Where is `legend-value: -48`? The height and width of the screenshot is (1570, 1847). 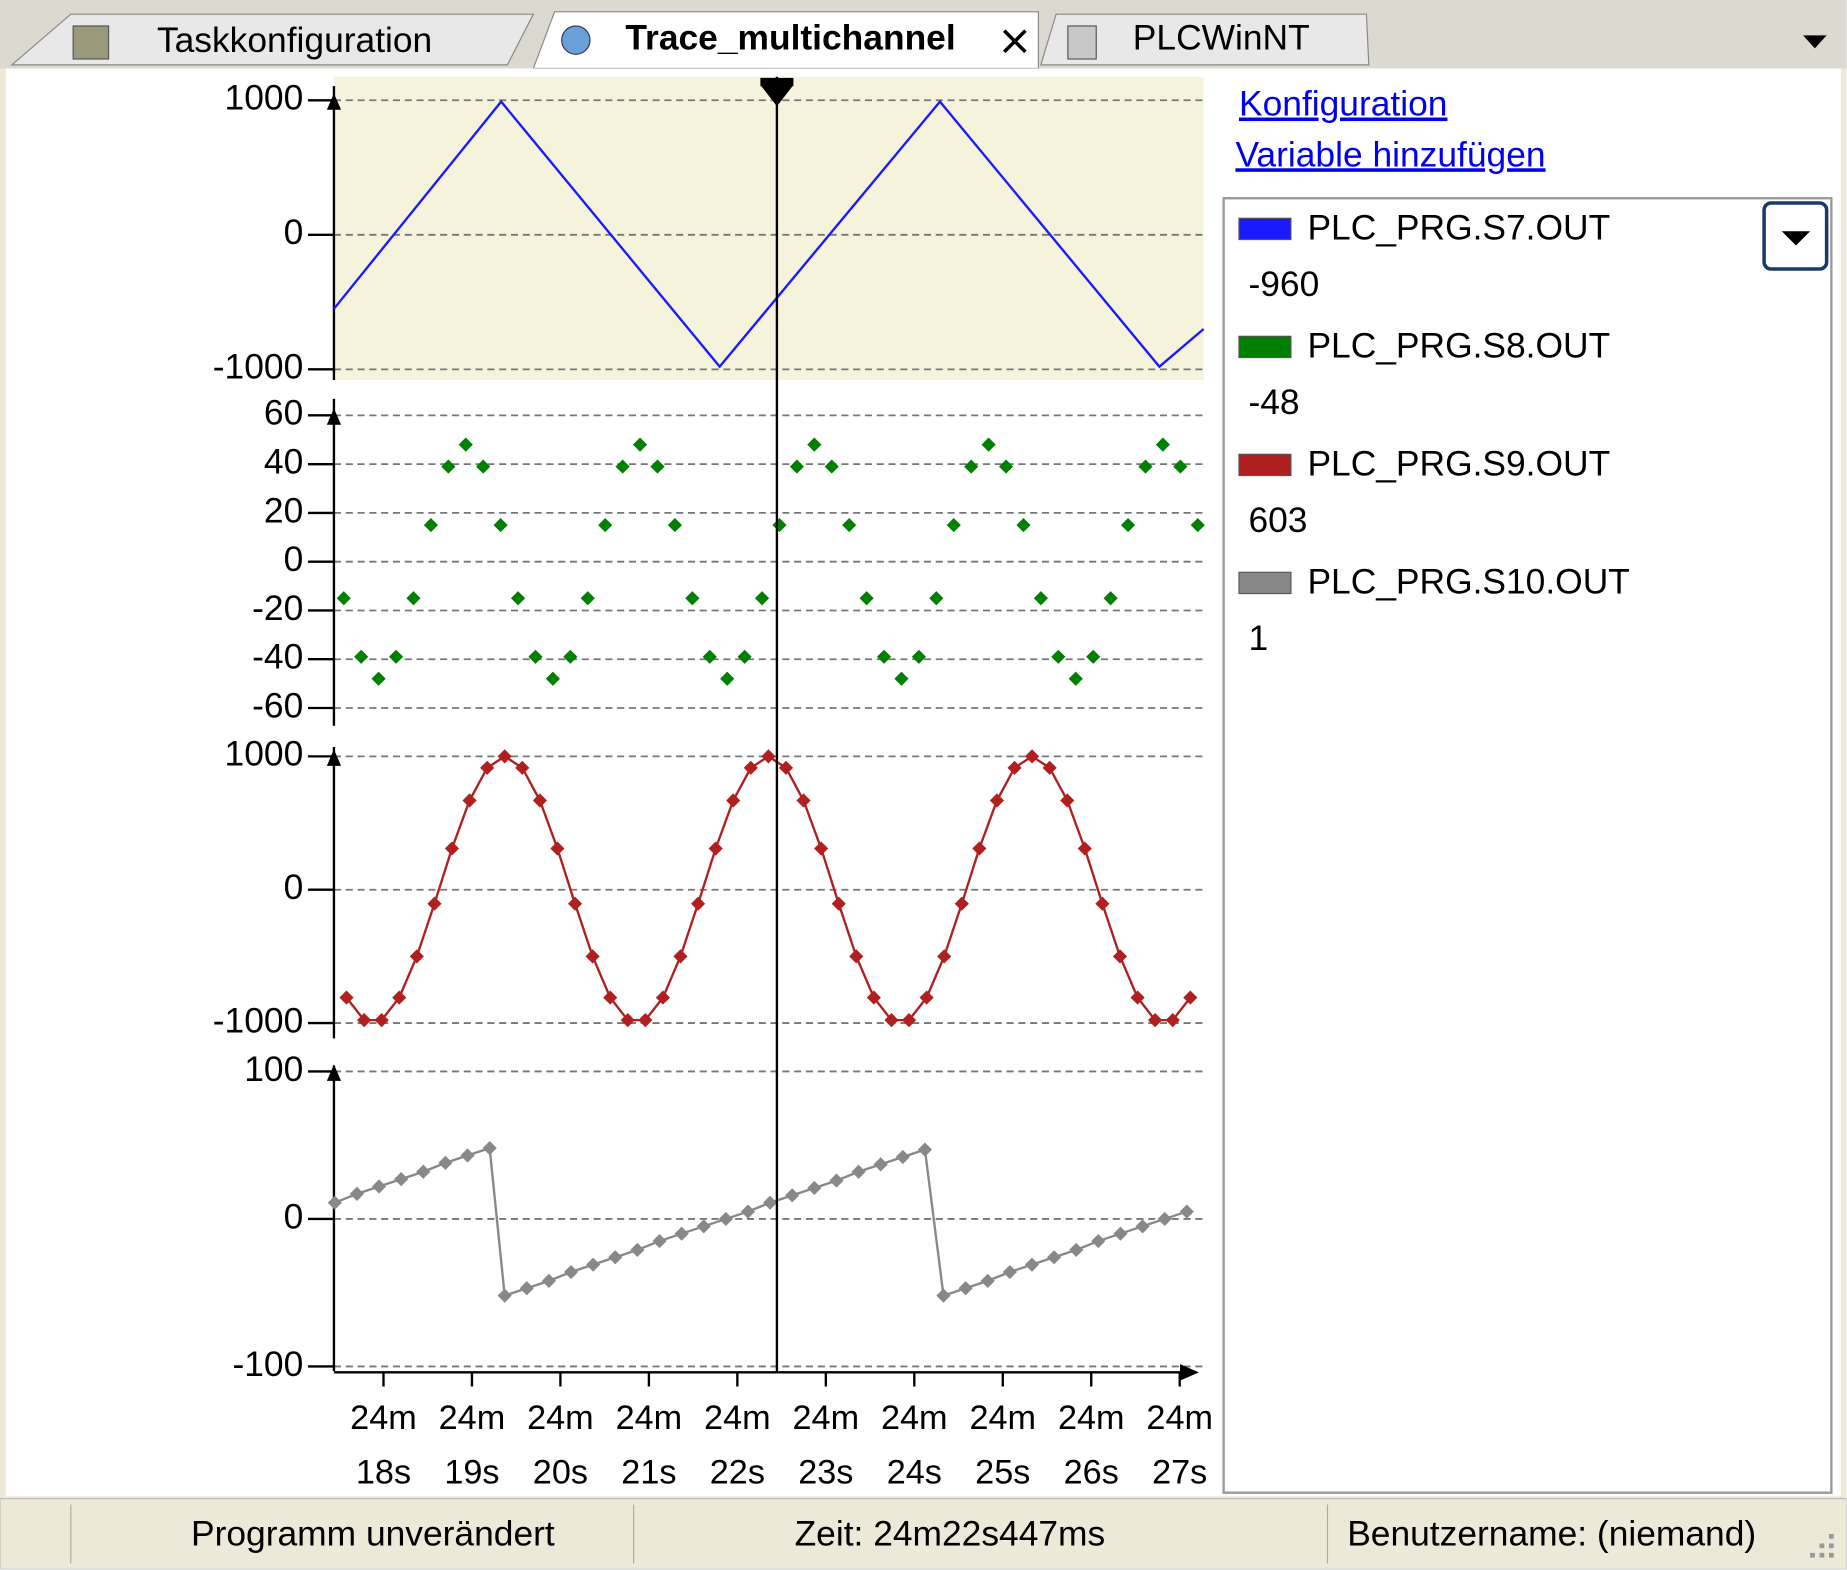
legend-value: -48 is located at coordinates (1273, 402).